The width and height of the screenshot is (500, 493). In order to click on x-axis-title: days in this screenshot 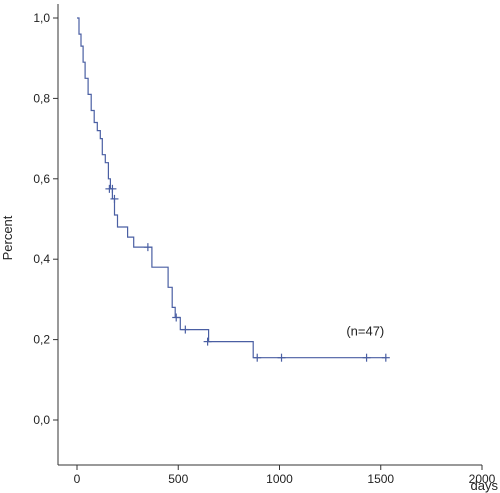, I will do `click(485, 485)`.